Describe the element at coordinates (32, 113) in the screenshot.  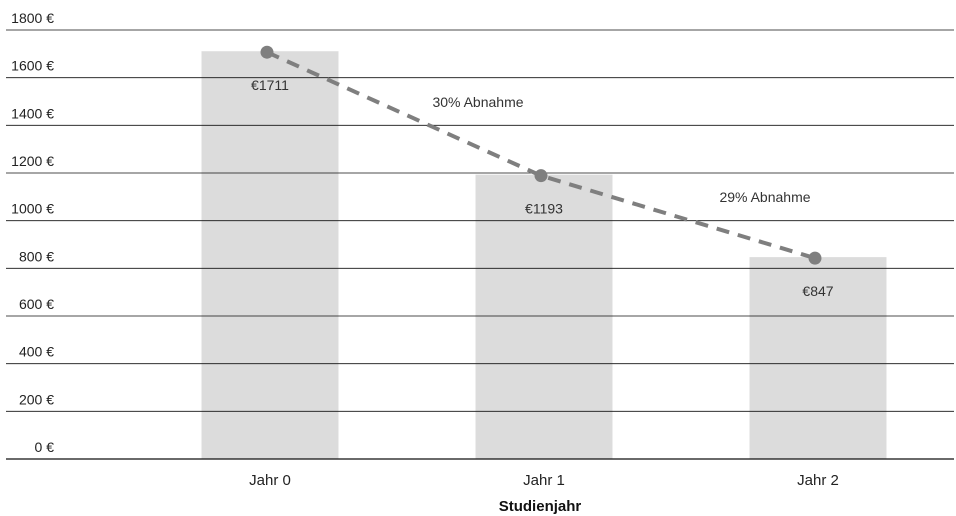
I see `y-tick-label-1400: 1400 €` at that location.